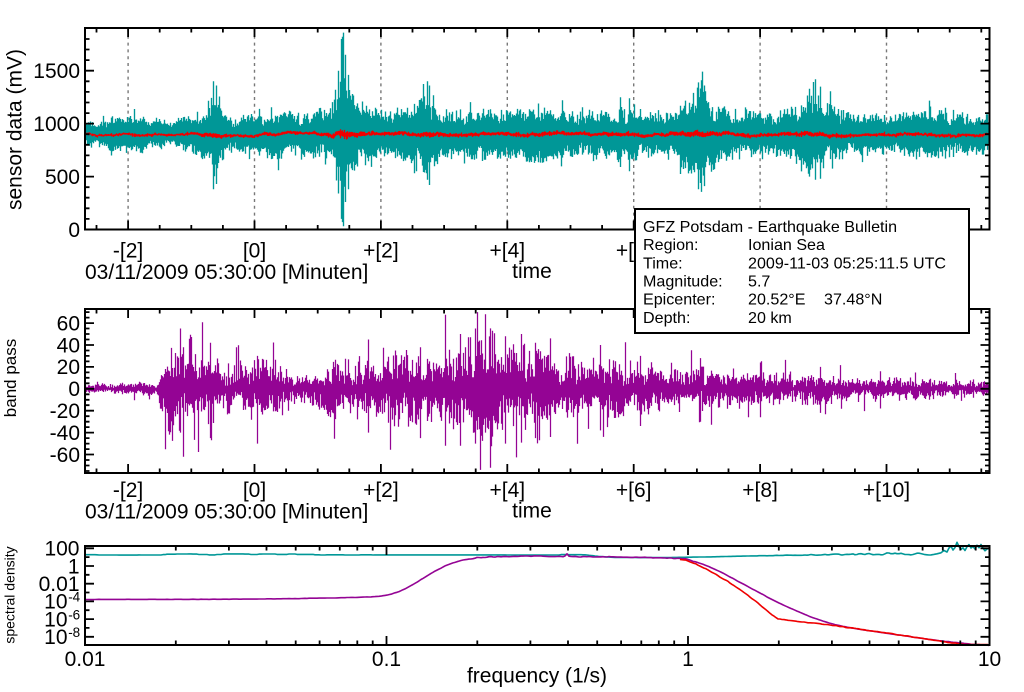  Describe the element at coordinates (74, 632) in the screenshot. I see `svg-text: -8` at that location.